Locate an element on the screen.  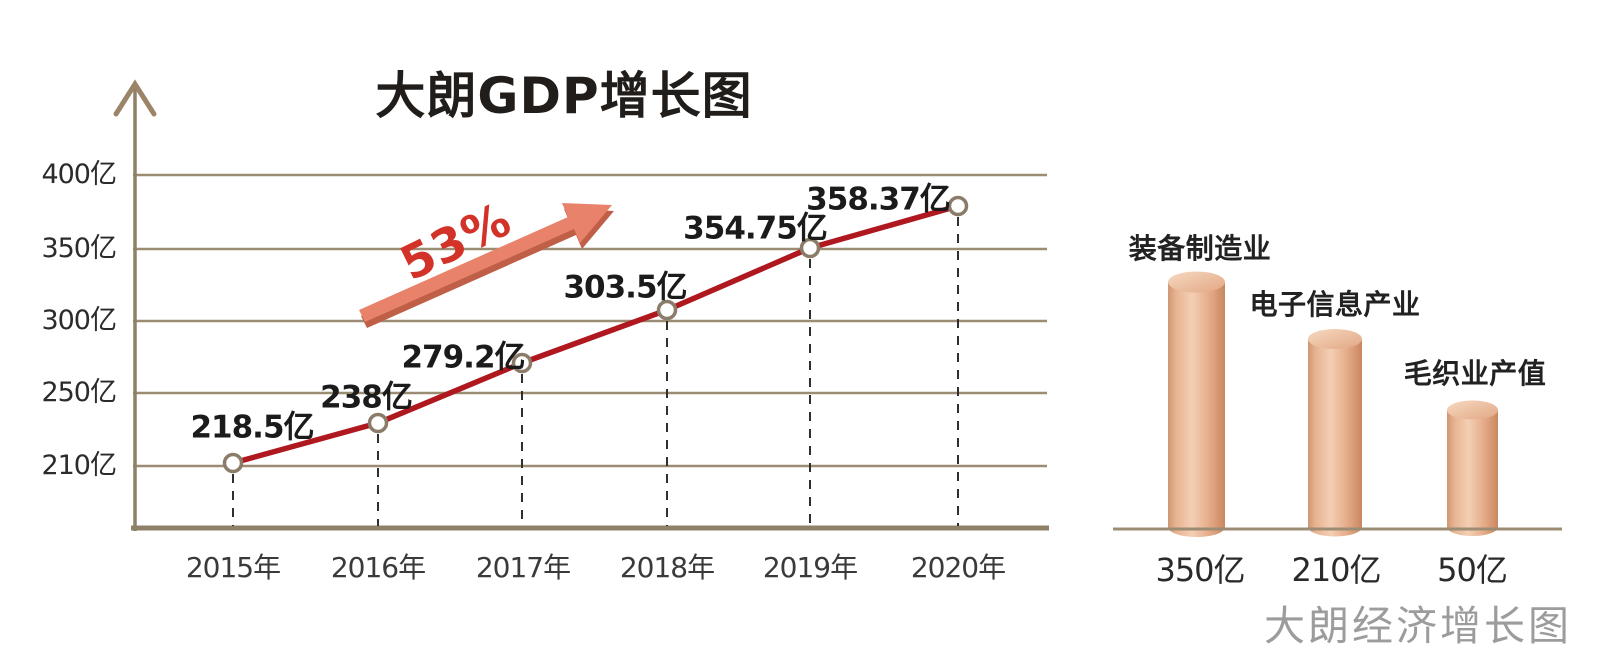
marker-2015 is located at coordinates (233, 463).